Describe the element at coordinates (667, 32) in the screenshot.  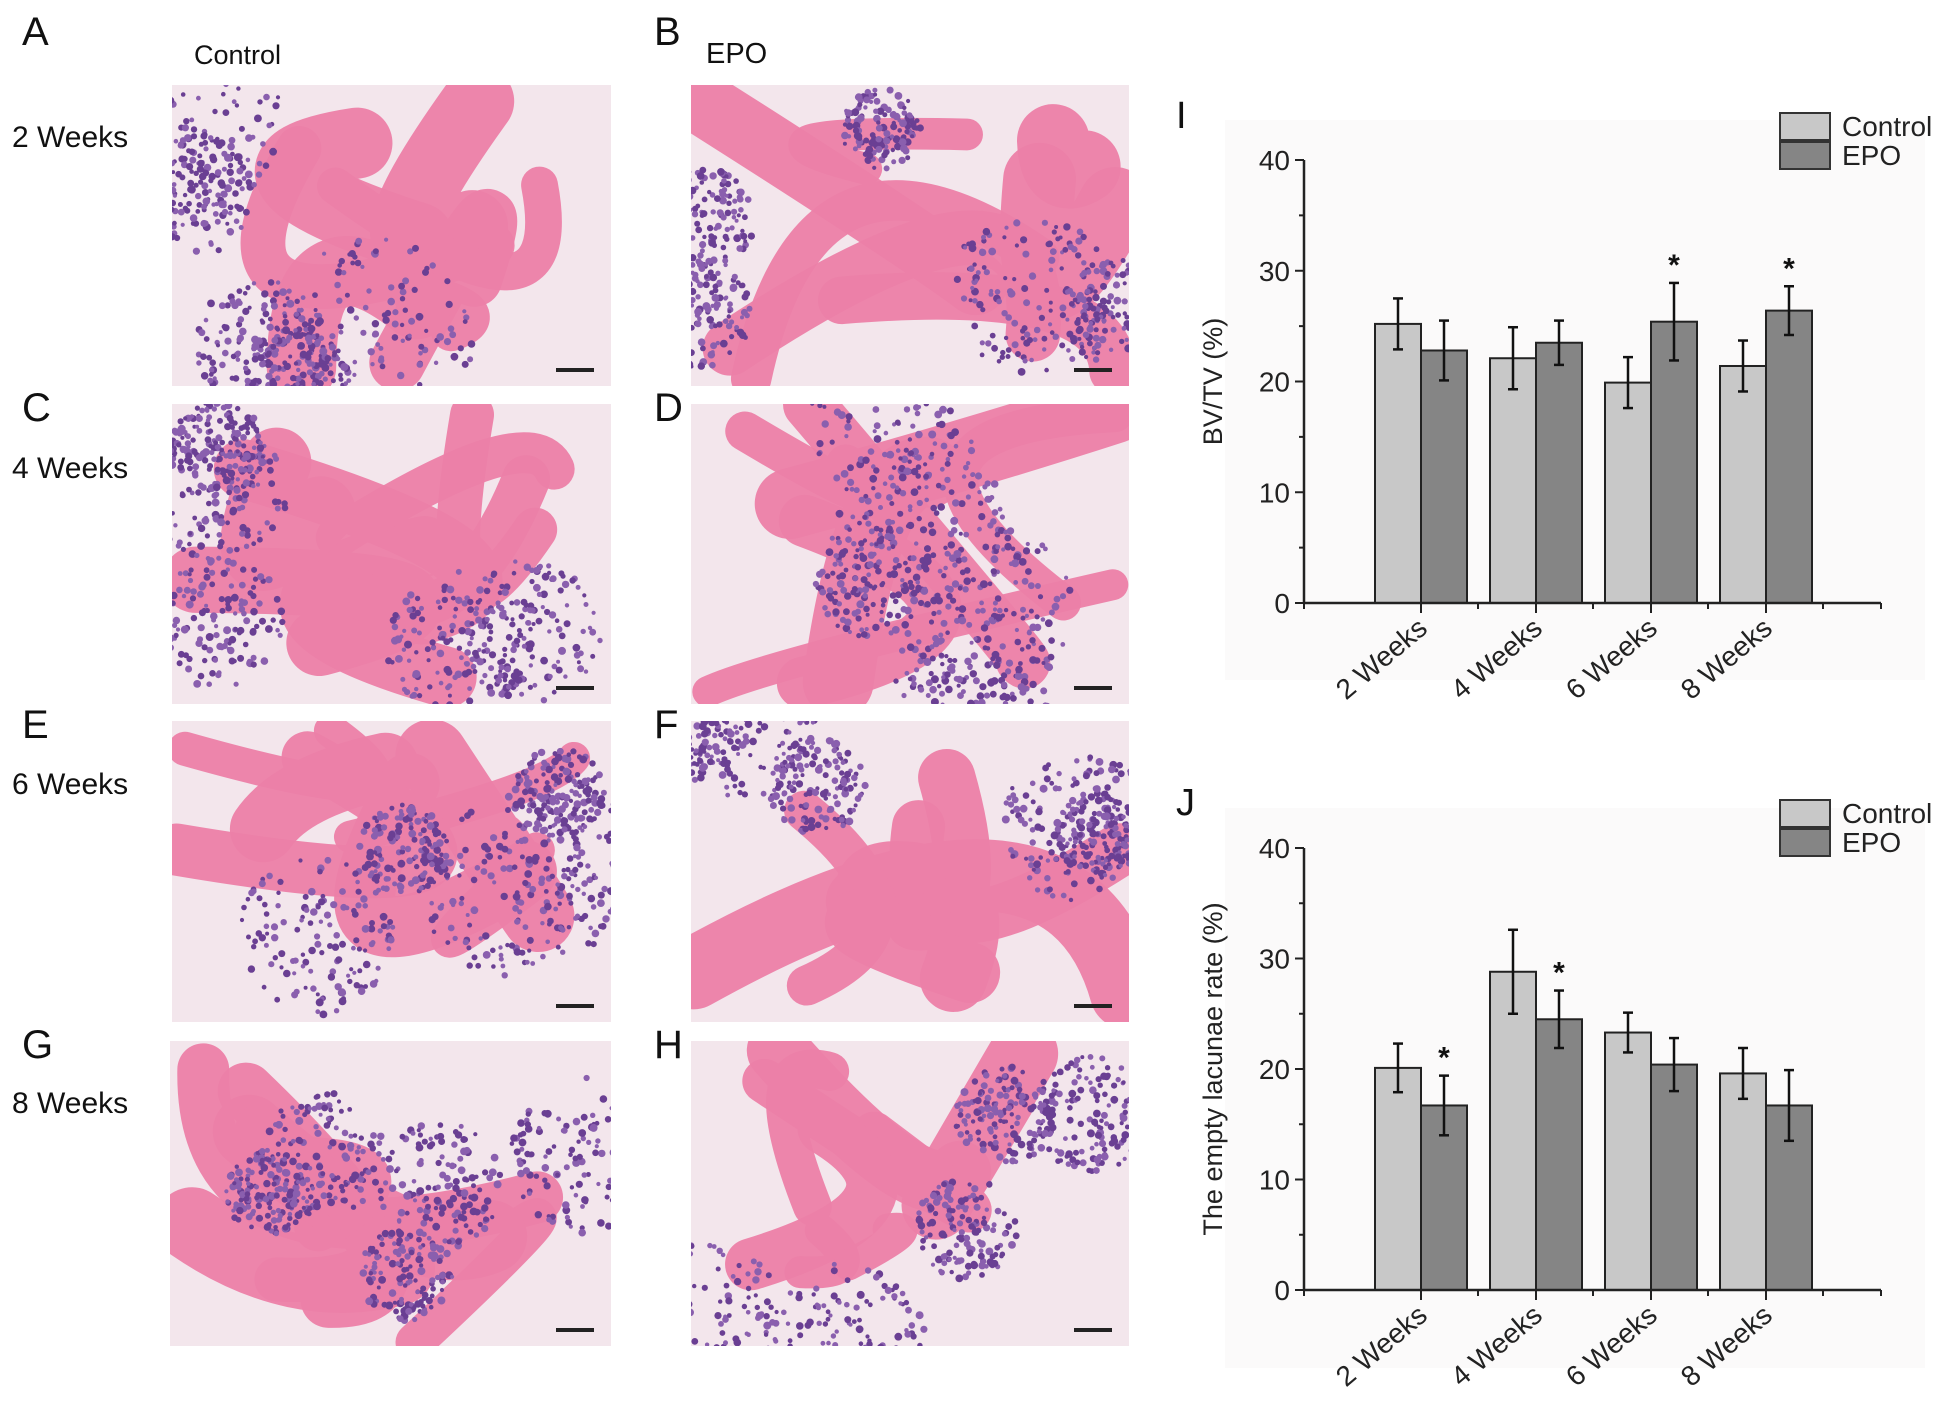
I see `panel-letter-b: B` at that location.